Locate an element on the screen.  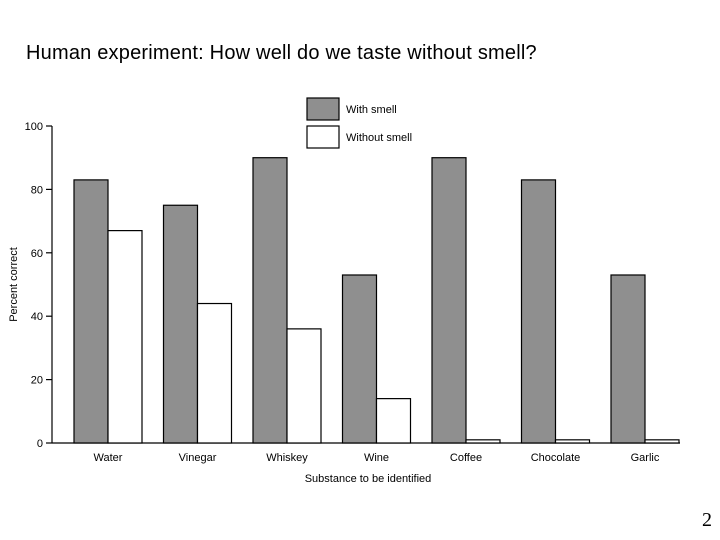
bar-with-smell-wine is located at coordinates (359, 359).